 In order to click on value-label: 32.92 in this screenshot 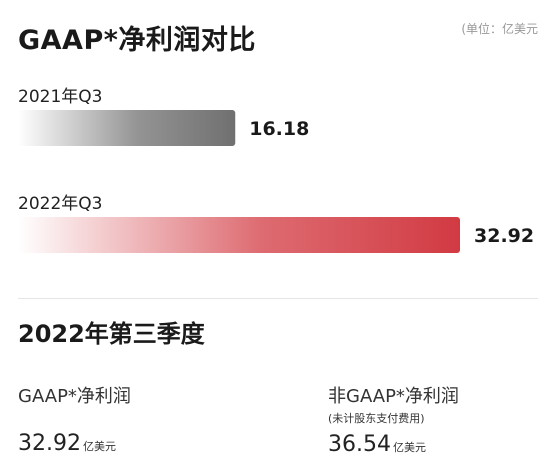, I will do `click(504, 236)`.